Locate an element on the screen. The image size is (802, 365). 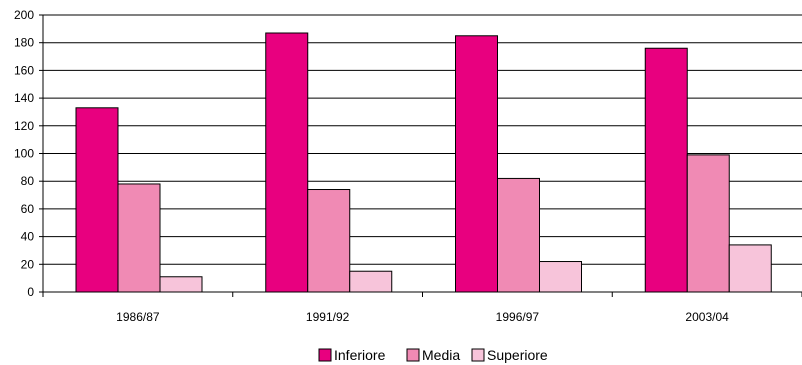
y-tick-label: 0 is located at coordinates (30, 292).